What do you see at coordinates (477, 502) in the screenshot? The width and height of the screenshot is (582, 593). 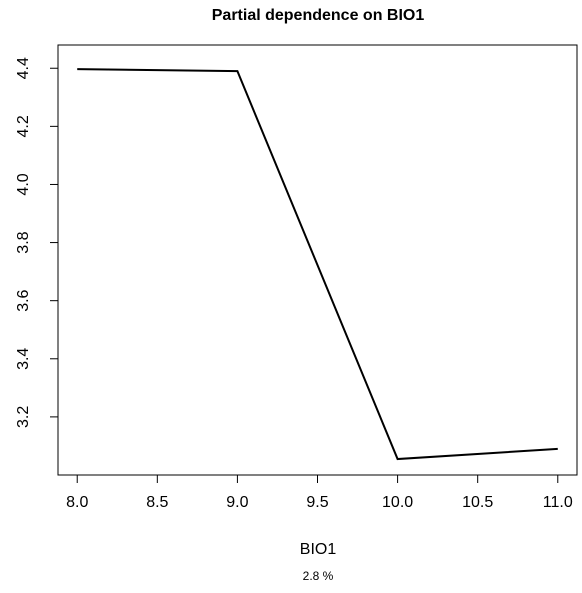 I see `x-tick-label: 10.5` at bounding box center [477, 502].